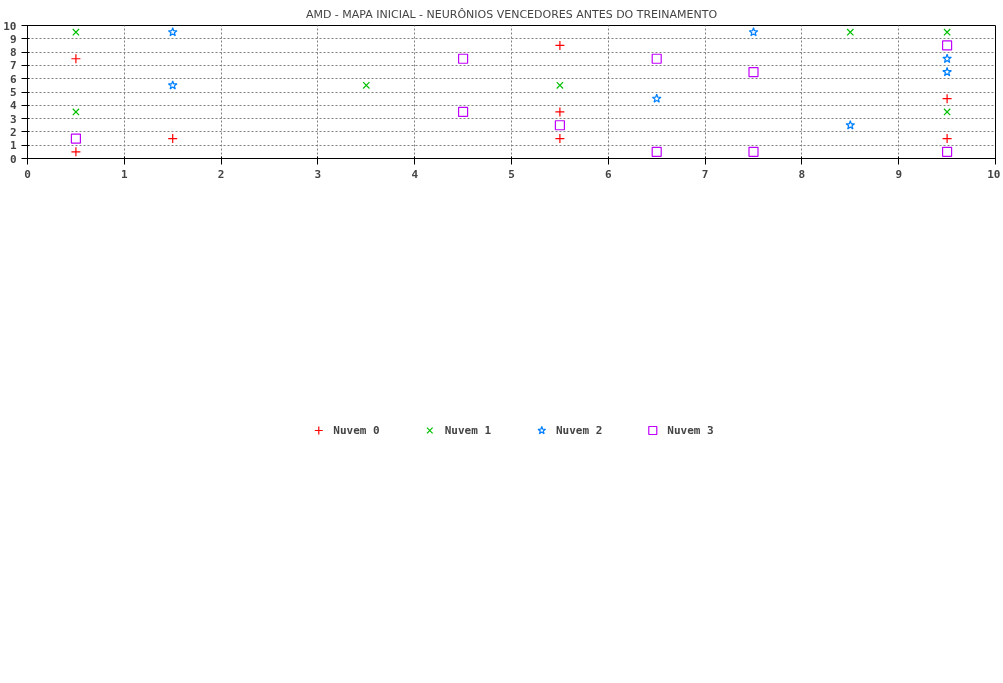 Image resolution: width=1003 pixels, height=683 pixels. What do you see at coordinates (13, 79) in the screenshot?
I see `y-tick-label: 6` at bounding box center [13, 79].